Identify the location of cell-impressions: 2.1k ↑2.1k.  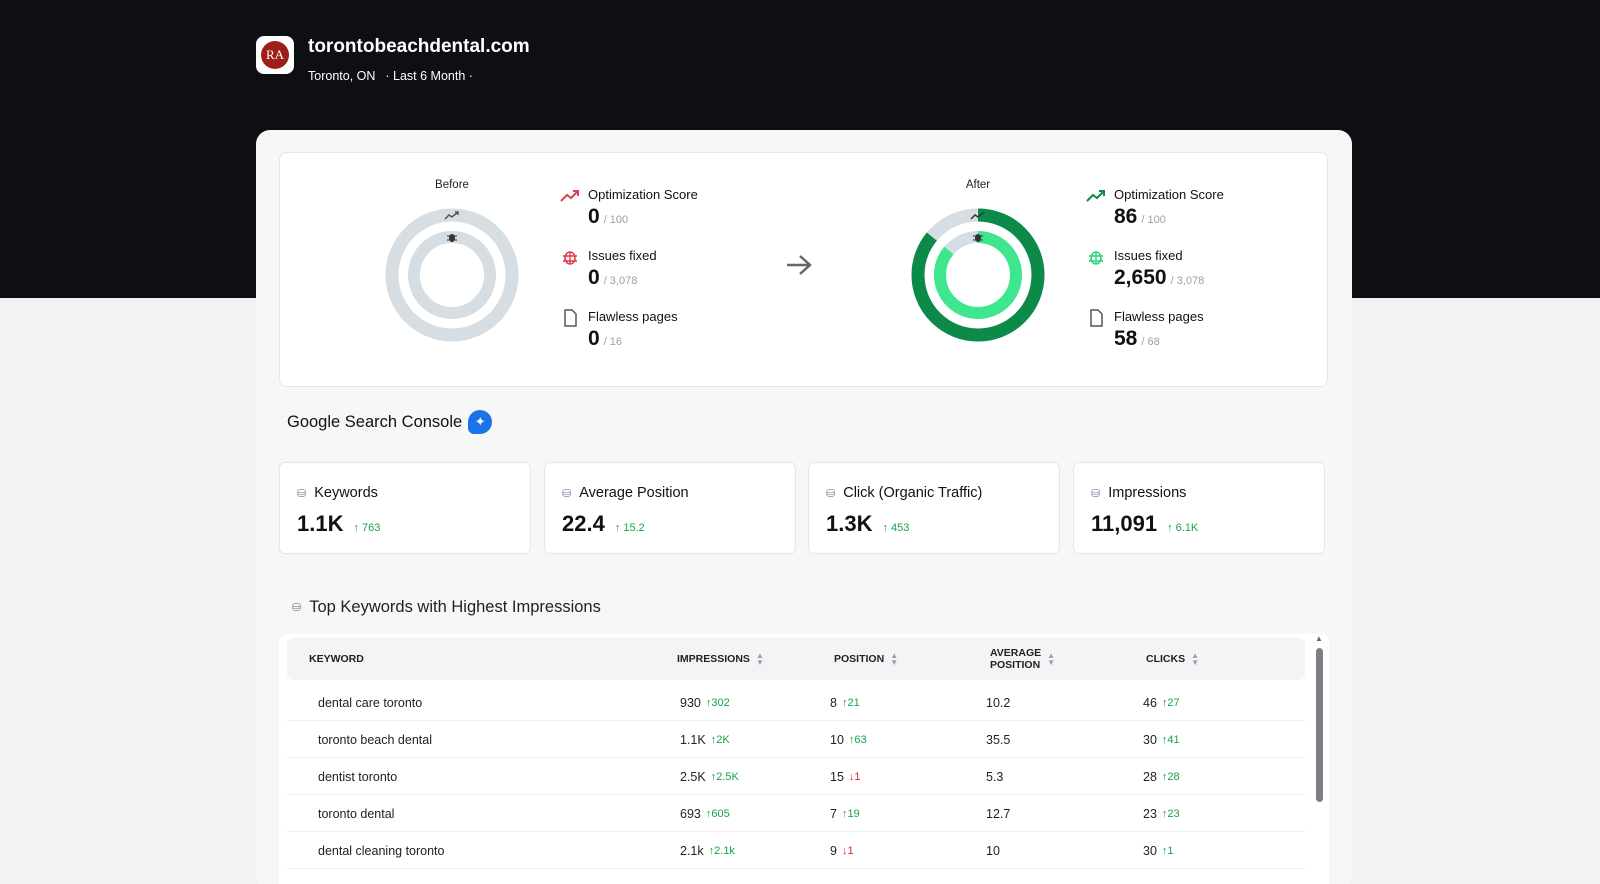
(707, 850).